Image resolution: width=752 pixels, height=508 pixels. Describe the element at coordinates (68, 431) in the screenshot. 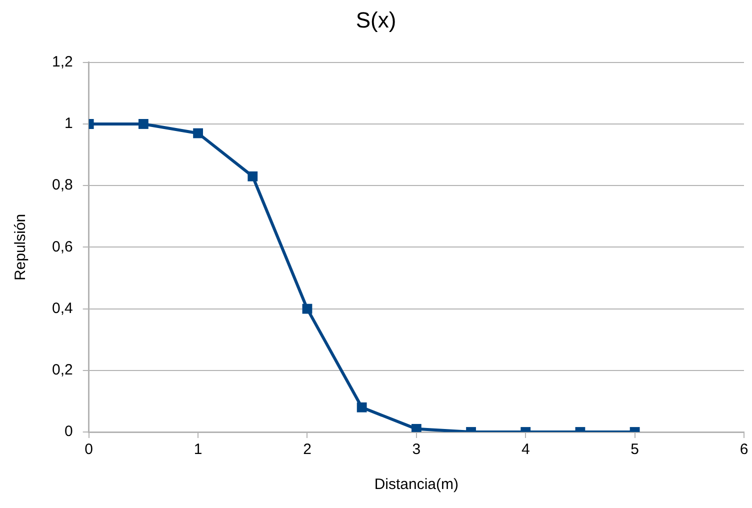

I see `y-tick-label: 0` at that location.